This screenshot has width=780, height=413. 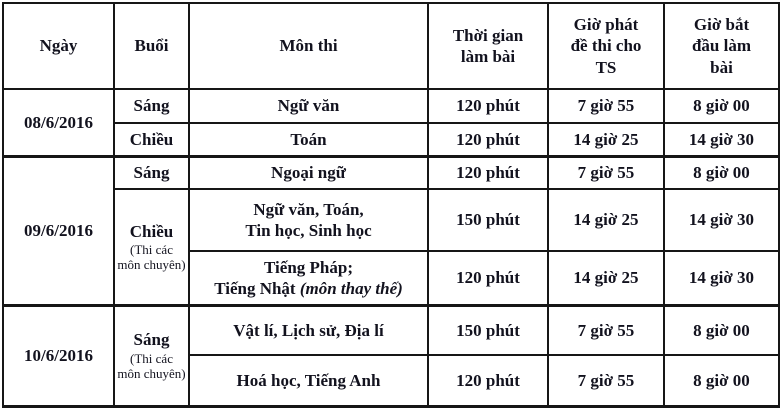 What do you see at coordinates (308, 220) in the screenshot?
I see `subject-cell: Ngữ văn, Toán, Tin học, Sinh học` at bounding box center [308, 220].